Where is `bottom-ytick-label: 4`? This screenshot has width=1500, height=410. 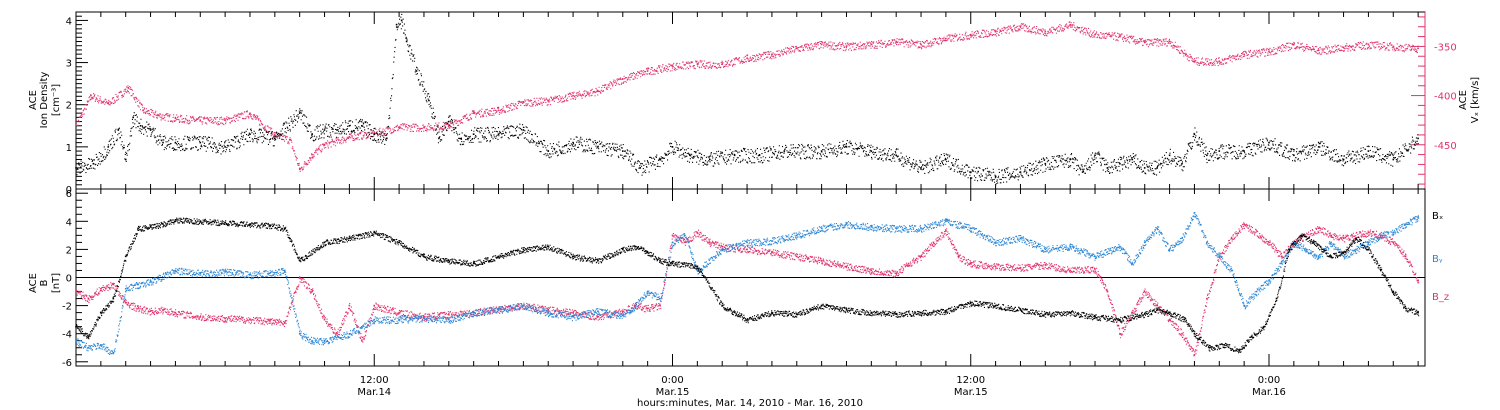
bottom-ytick-label: 4 is located at coordinates (69, 222).